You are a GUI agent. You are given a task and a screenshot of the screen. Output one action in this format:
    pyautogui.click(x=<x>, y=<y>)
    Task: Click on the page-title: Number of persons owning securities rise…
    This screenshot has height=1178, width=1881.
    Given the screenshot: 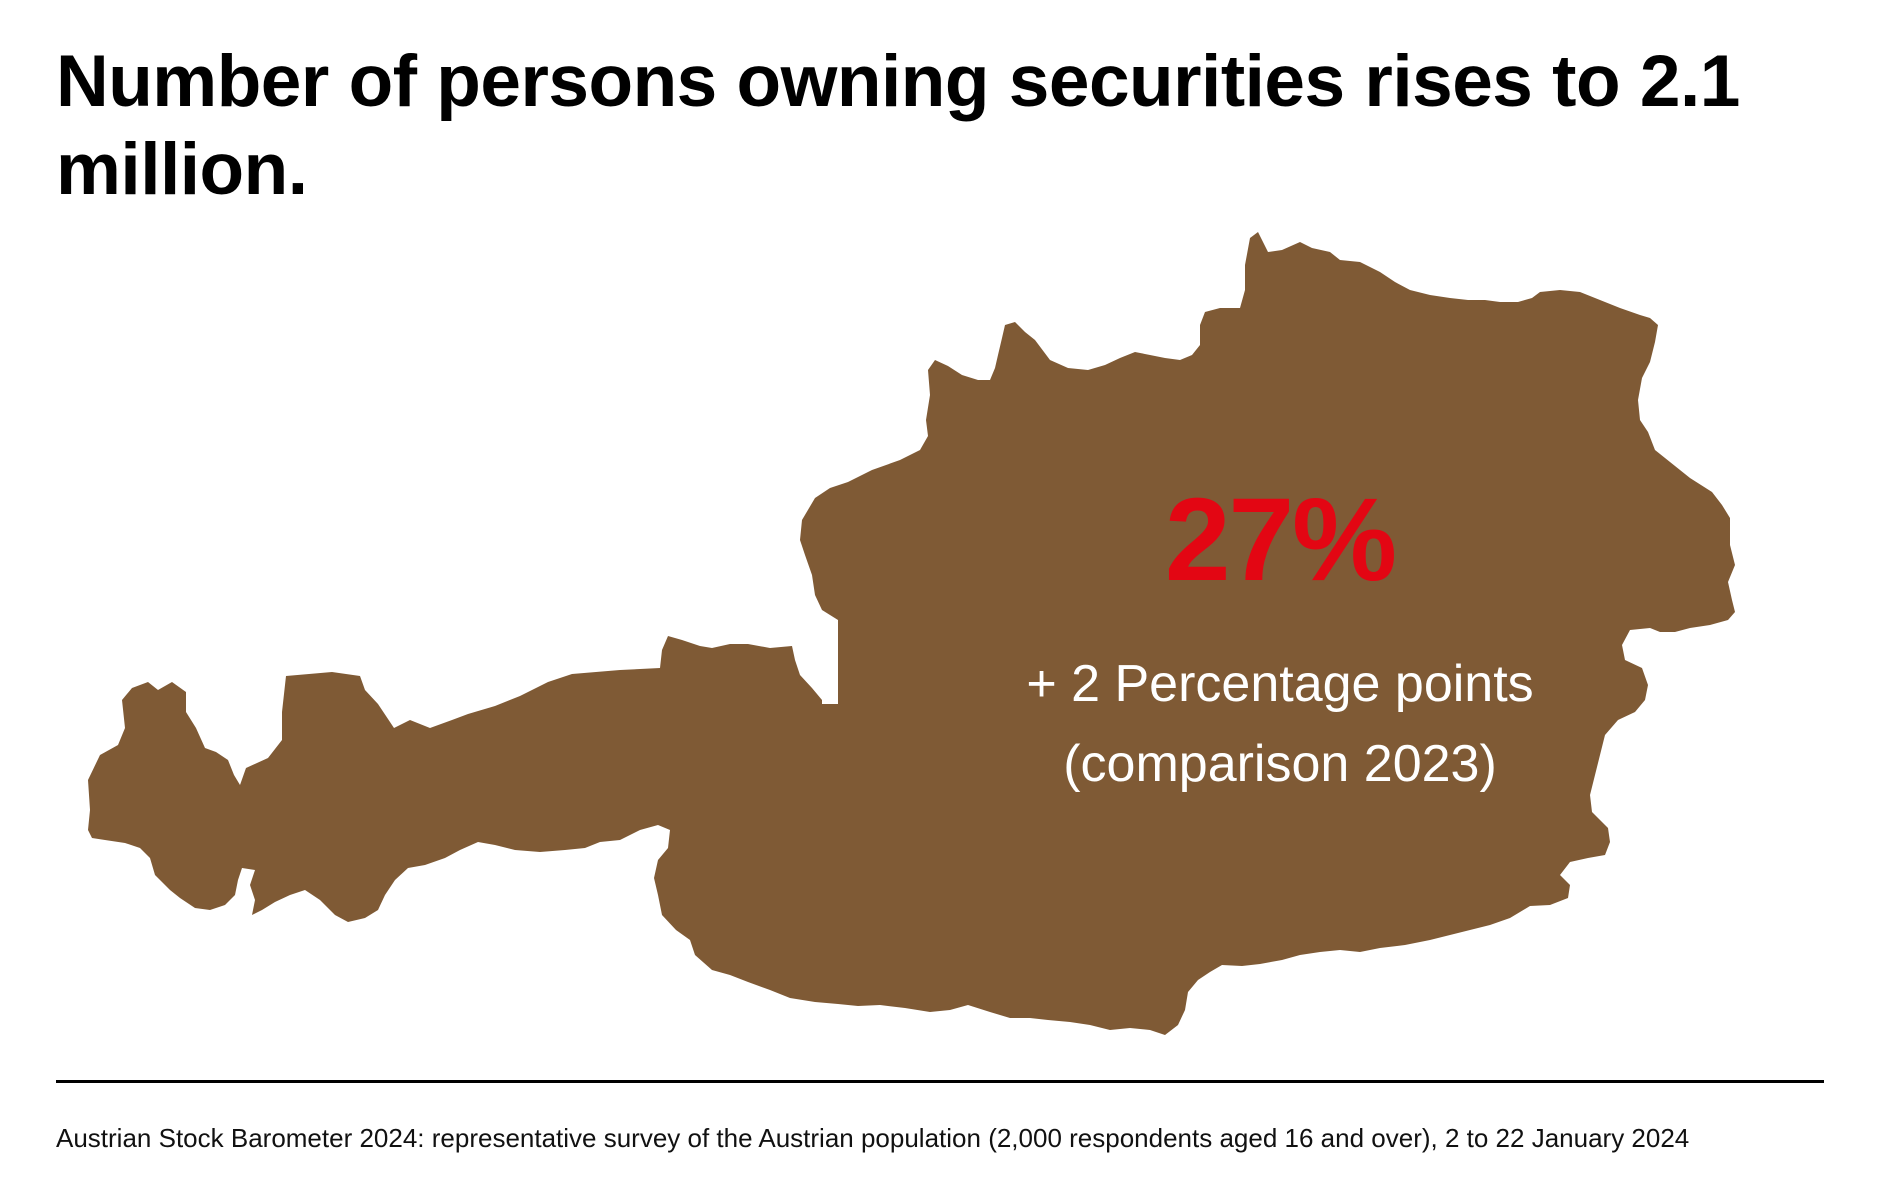 What is the action you would take?
    pyautogui.click(x=898, y=125)
    